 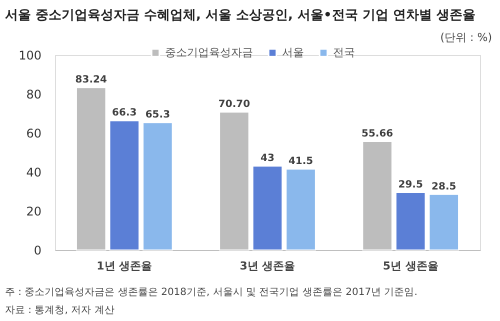 I want to click on text: 주 : 중소기업육성자금은 생존률은 2018기준, 서울시 및 전국기업 생존률은 2017년 기준임., so click(x=211, y=292).